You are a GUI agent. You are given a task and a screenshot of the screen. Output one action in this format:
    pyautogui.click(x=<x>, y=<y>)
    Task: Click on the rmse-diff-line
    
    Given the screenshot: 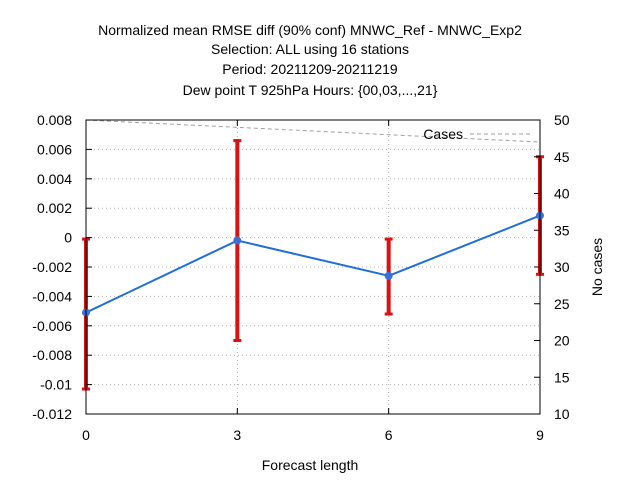 What is the action you would take?
    pyautogui.click(x=313, y=264)
    